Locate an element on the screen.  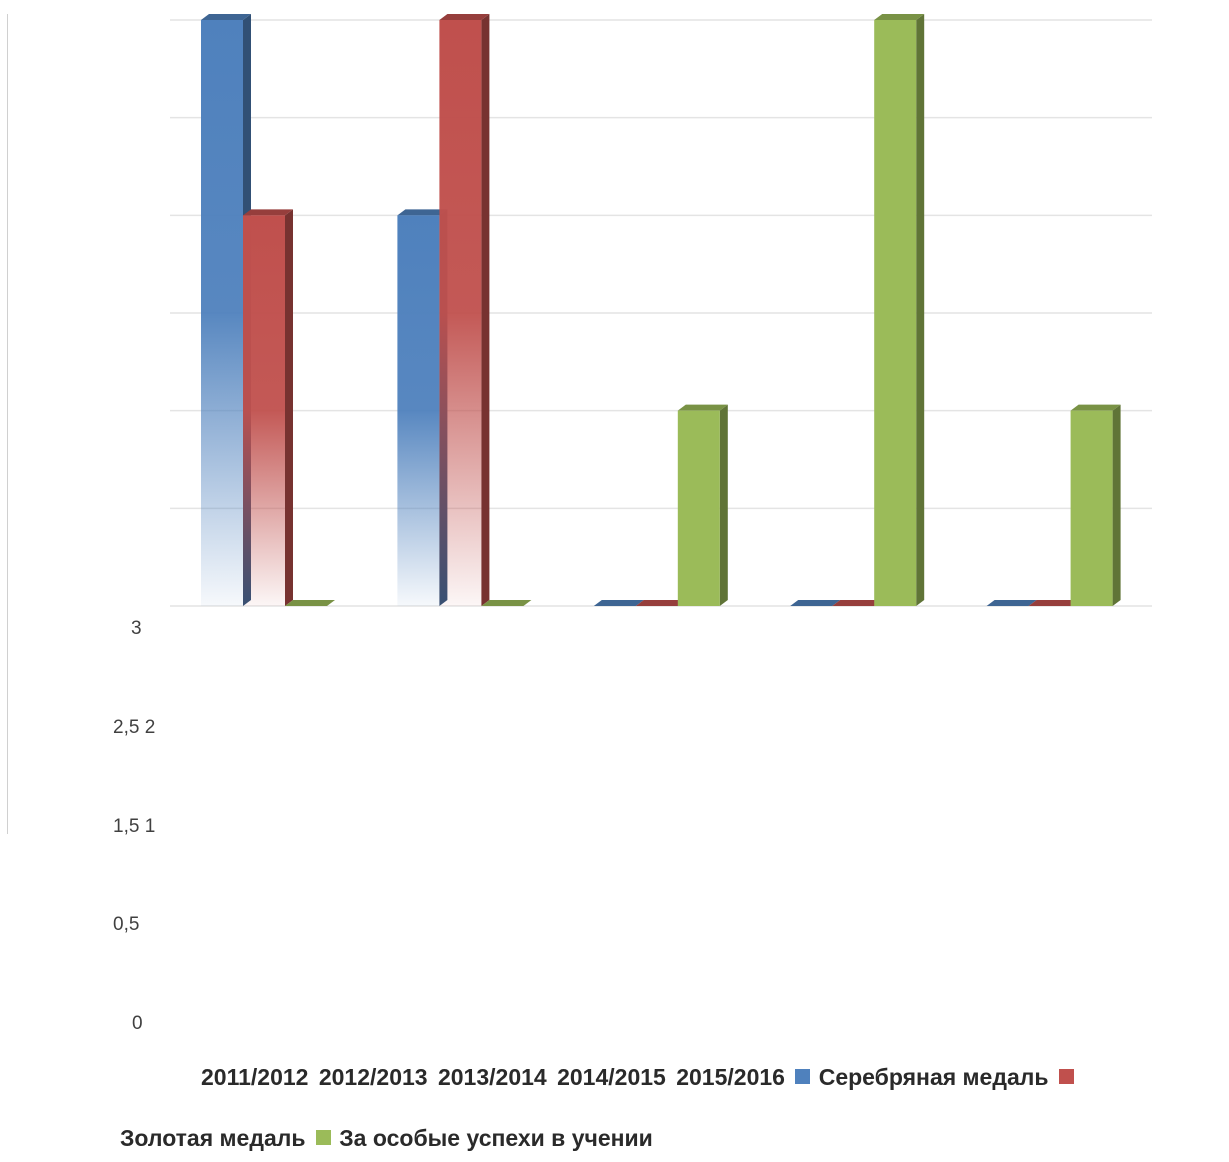
y-tick-label: 0 is located at coordinates (137, 1023).